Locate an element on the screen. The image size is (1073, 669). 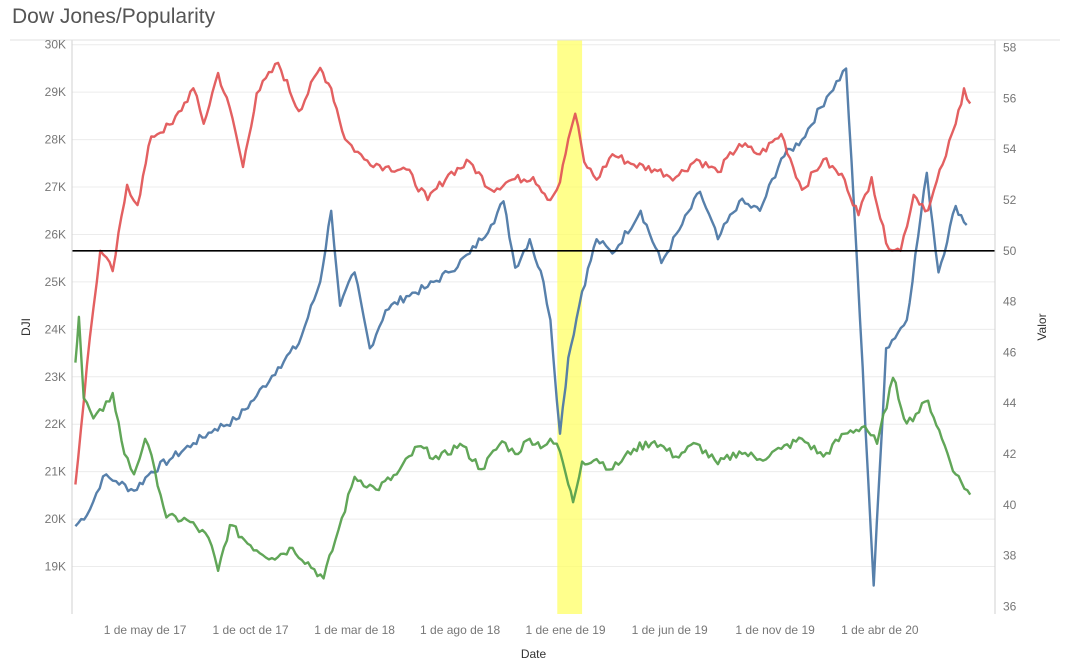
y-right-tick-labels: 36 38 40 42 44 46 48 50 52 54 56 58 is located at coordinates (1010, 327).